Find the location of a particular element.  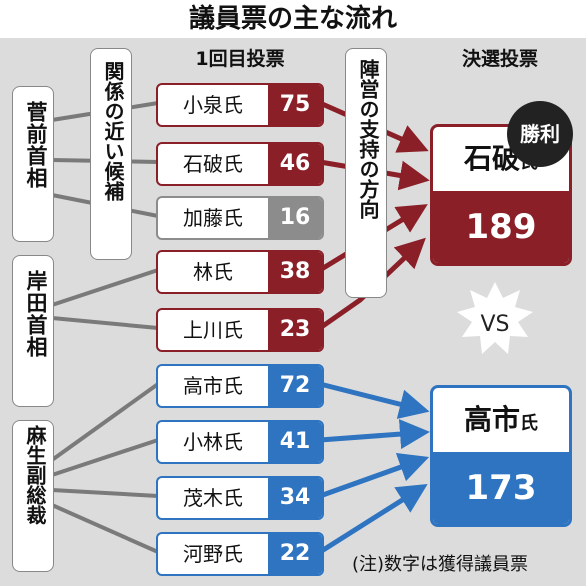

candidate-votes: 72 is located at coordinates (295, 386).